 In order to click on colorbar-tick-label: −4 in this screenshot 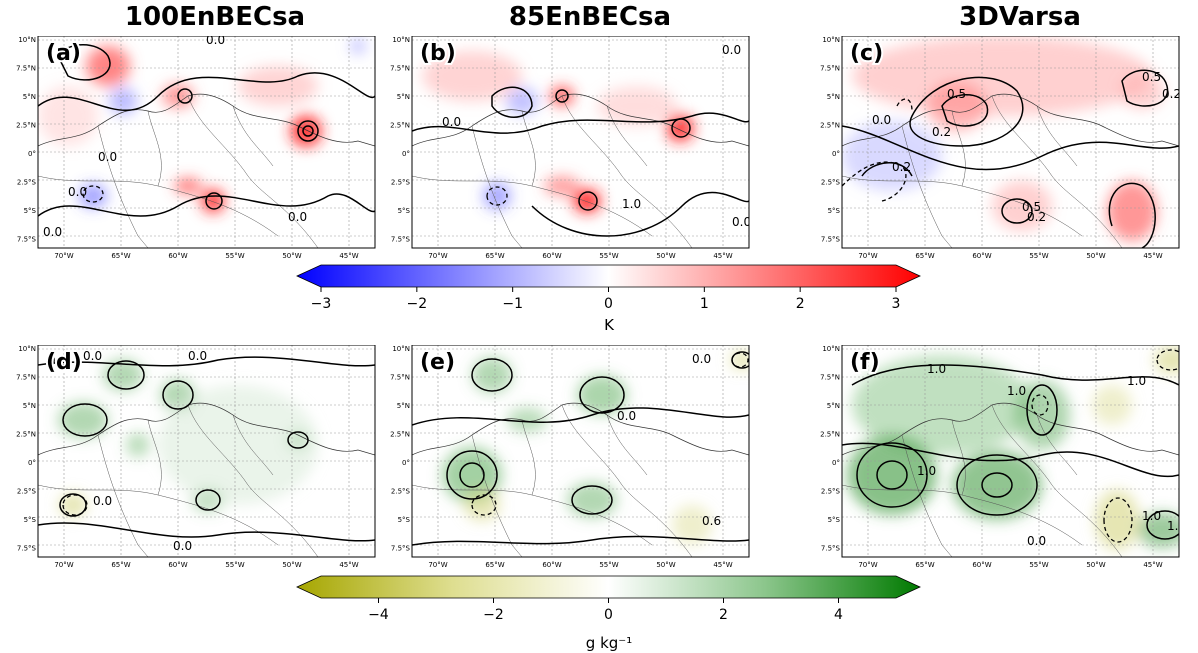, I will do `click(378, 615)`.